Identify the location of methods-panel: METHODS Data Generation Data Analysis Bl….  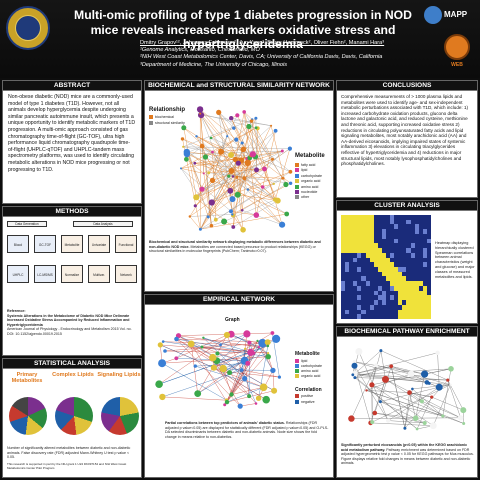
(72, 281).